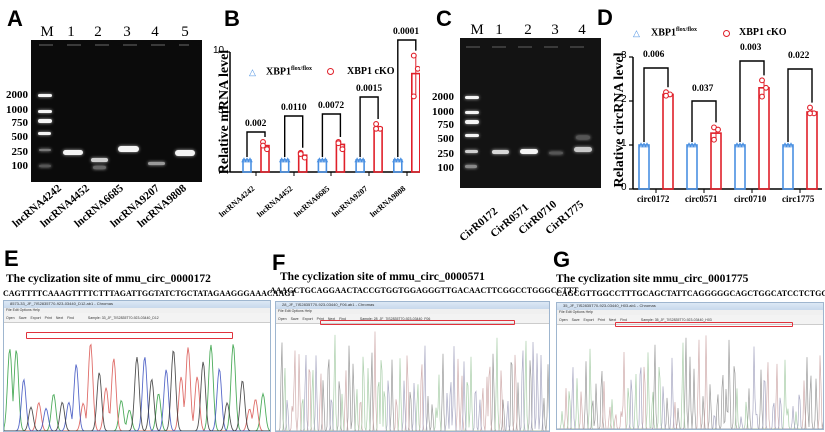 This screenshot has height=432, width=825. I want to click on gel-image-c, so click(530, 113).